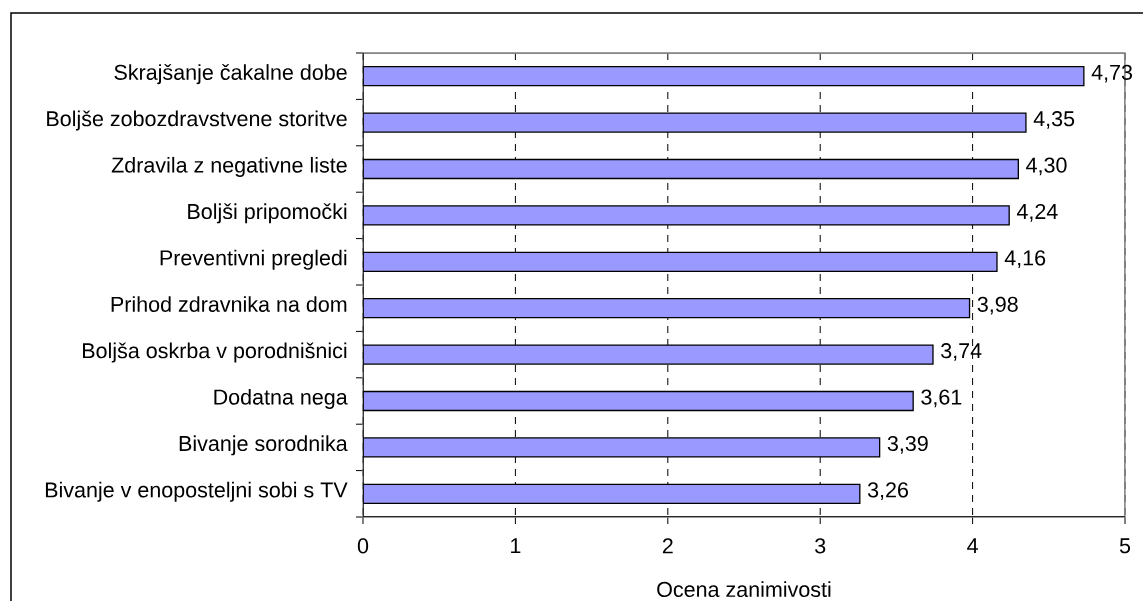 This screenshot has width=1143, height=601. I want to click on x-tick-label: 4, so click(972, 546).